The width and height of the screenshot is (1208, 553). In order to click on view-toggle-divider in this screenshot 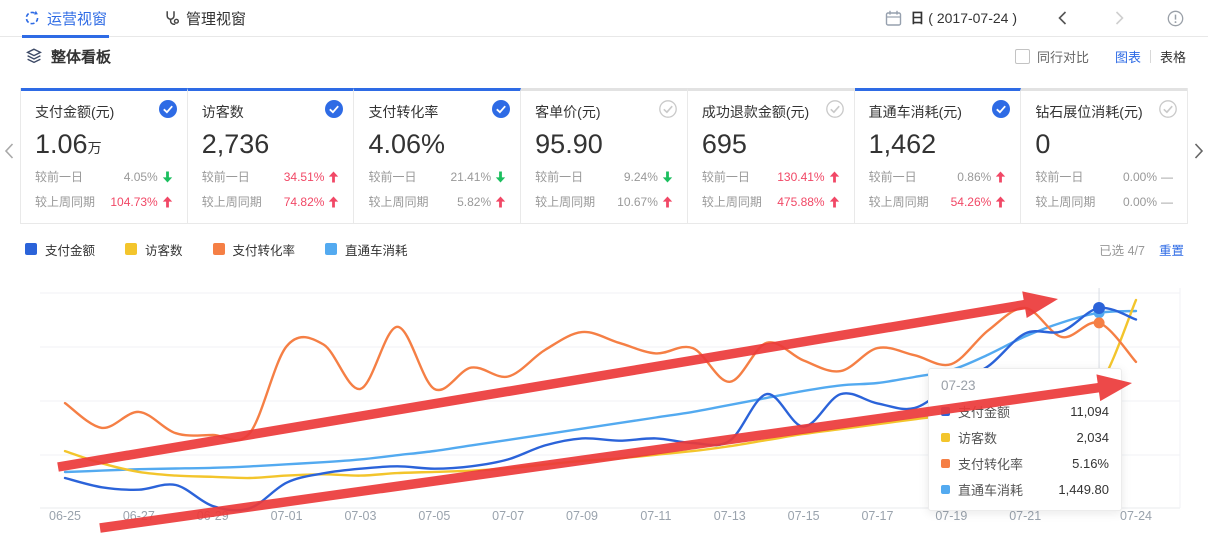, I will do `click(1150, 56)`.